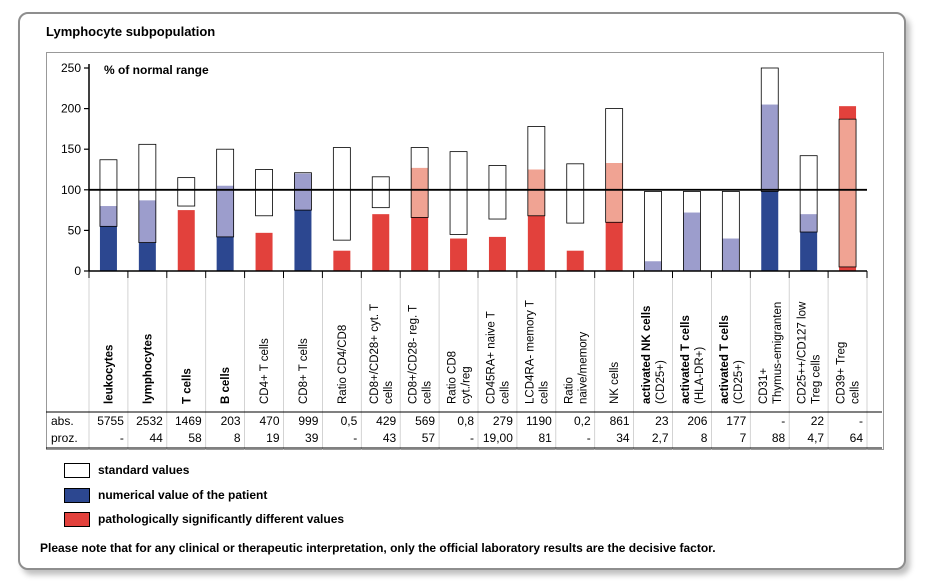  I want to click on table-cell-abs: 5755, so click(110, 421).